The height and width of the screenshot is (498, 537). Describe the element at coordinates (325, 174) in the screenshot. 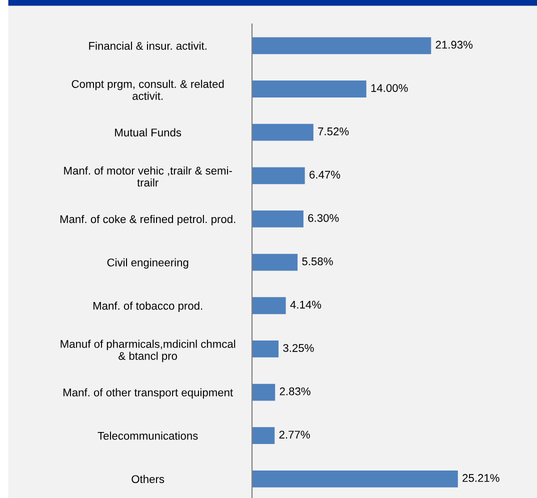

I see `data-label: 6.47%` at that location.